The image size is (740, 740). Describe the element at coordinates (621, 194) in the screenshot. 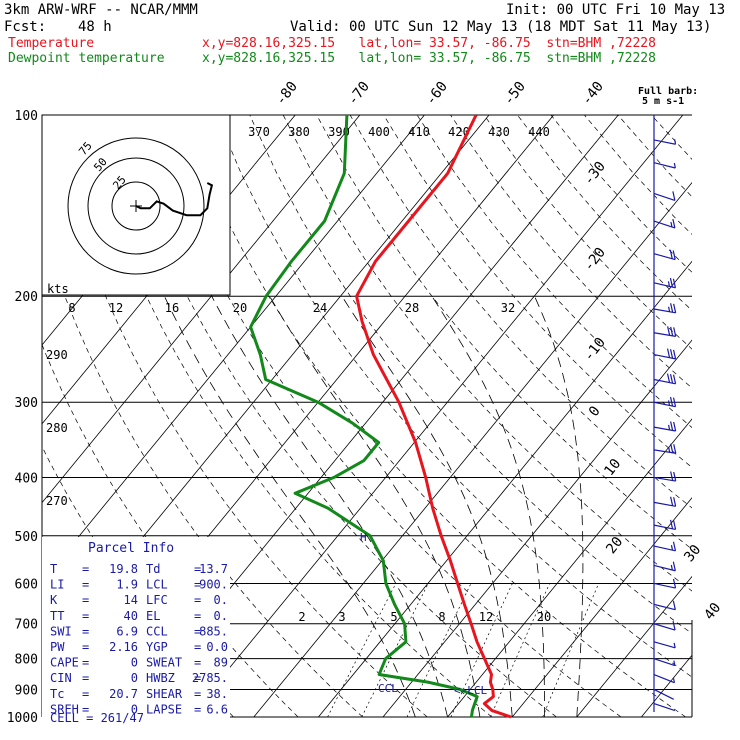

I see `dry-adiabat` at that location.